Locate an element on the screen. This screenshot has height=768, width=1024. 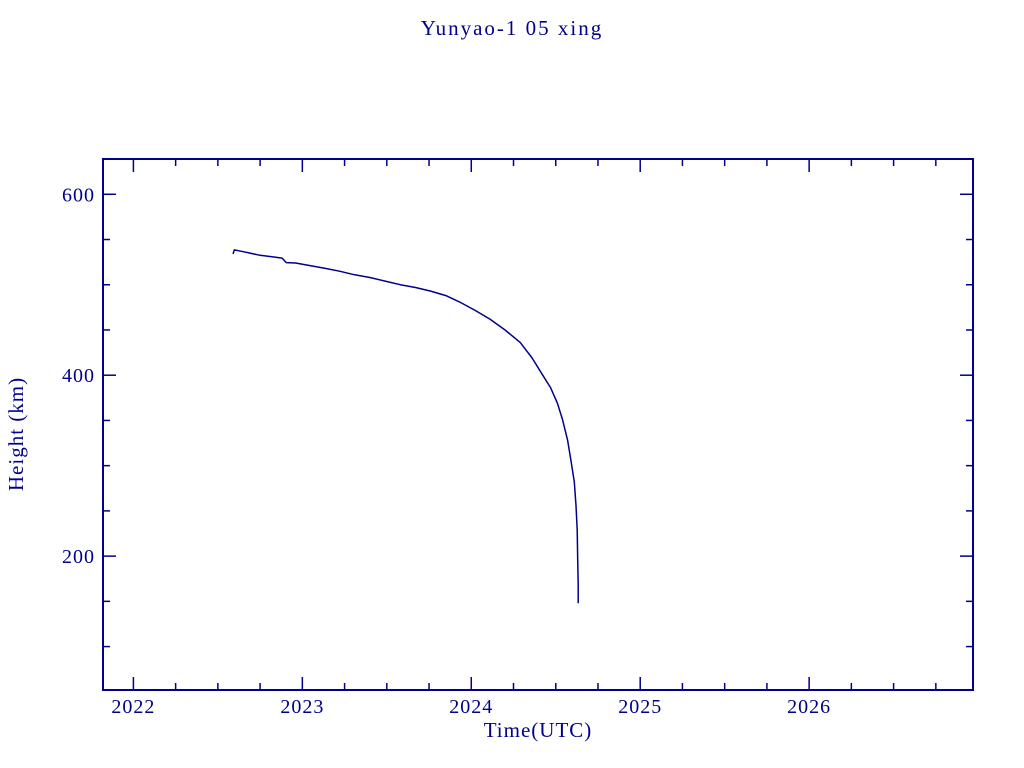
y-tick-label: 200 is located at coordinates (78, 557).